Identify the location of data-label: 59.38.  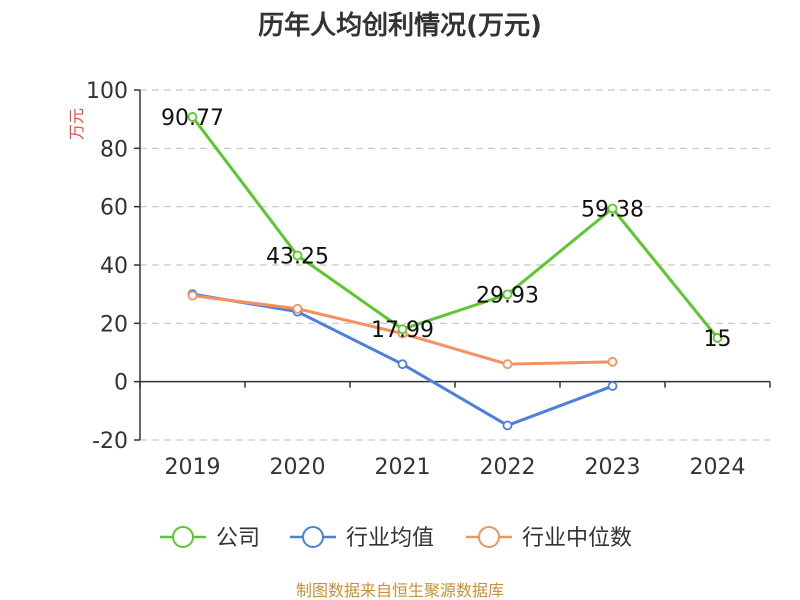
(612, 209).